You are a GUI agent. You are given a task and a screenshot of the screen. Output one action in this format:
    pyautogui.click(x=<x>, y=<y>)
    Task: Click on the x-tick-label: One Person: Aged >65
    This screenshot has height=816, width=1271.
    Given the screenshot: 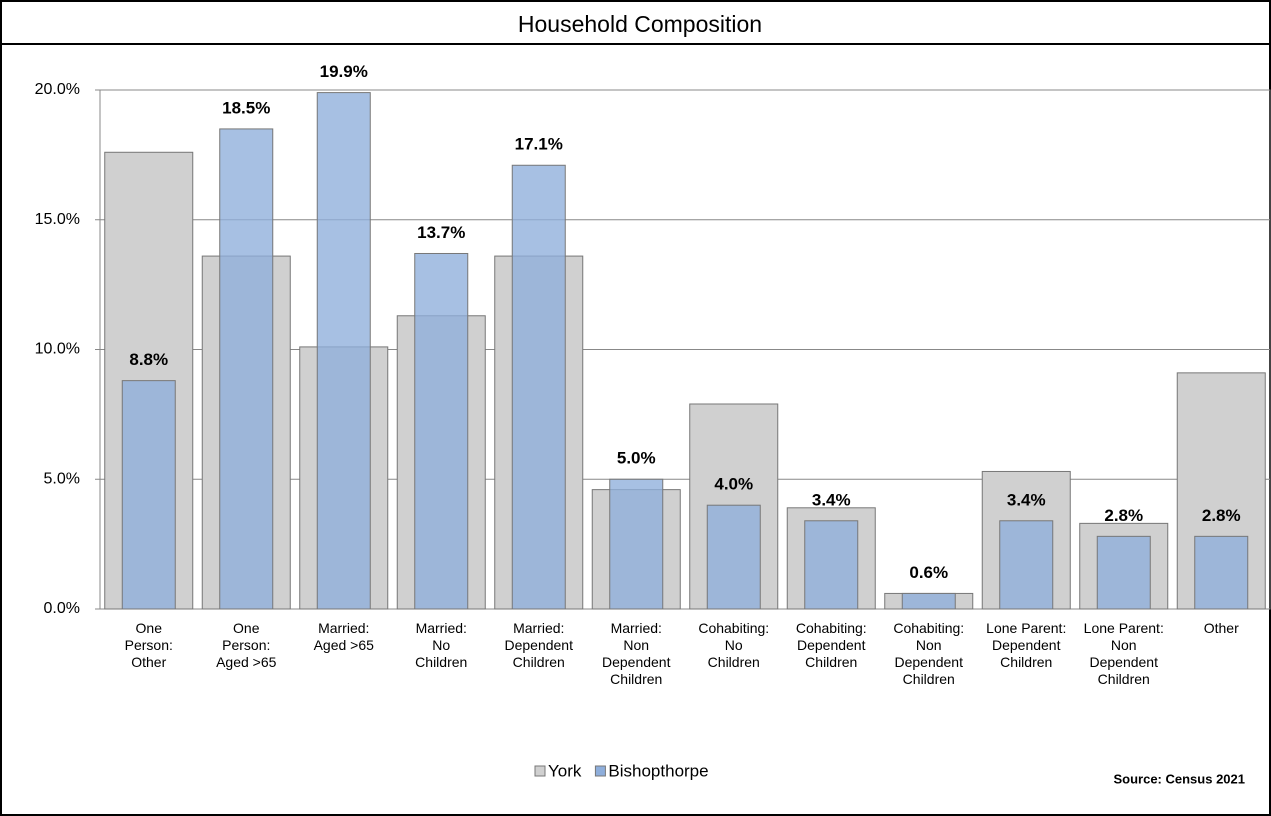 What is the action you would take?
    pyautogui.click(x=246, y=645)
    